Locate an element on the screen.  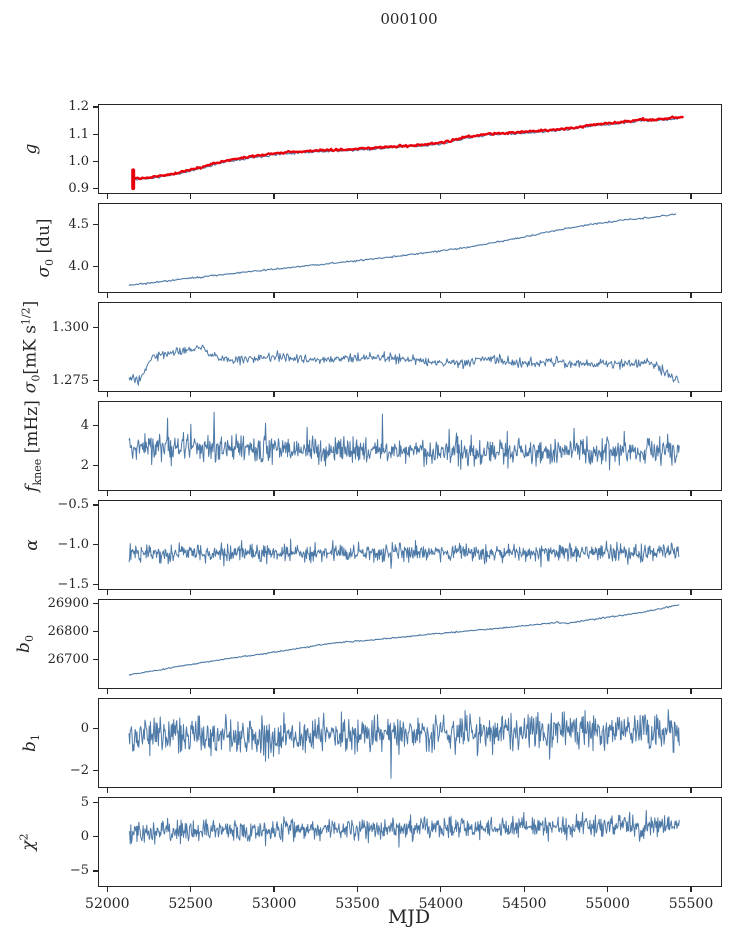
panel-plot-area-sigma0-du is located at coordinates (402, 250).